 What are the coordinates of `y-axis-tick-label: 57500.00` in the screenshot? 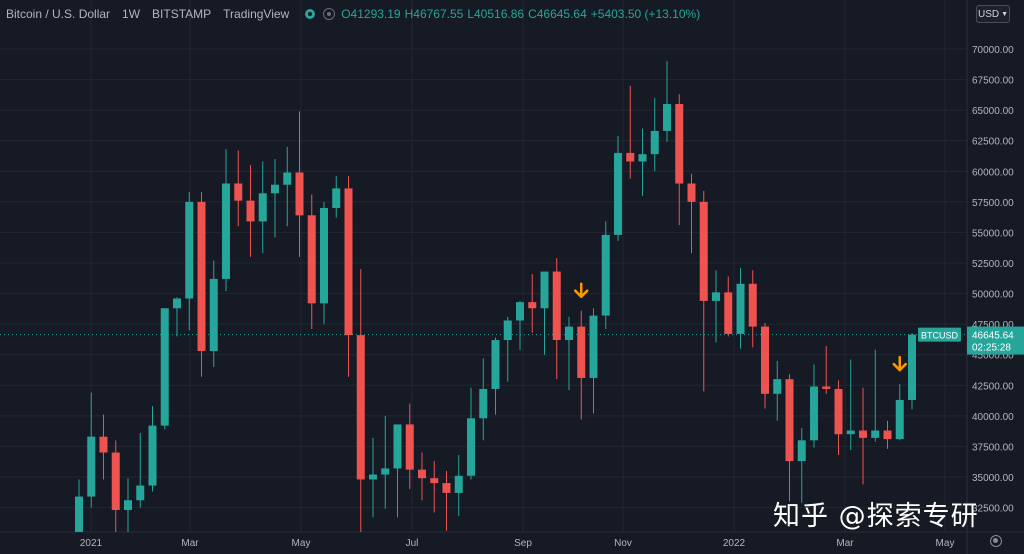 It's located at (993, 203).